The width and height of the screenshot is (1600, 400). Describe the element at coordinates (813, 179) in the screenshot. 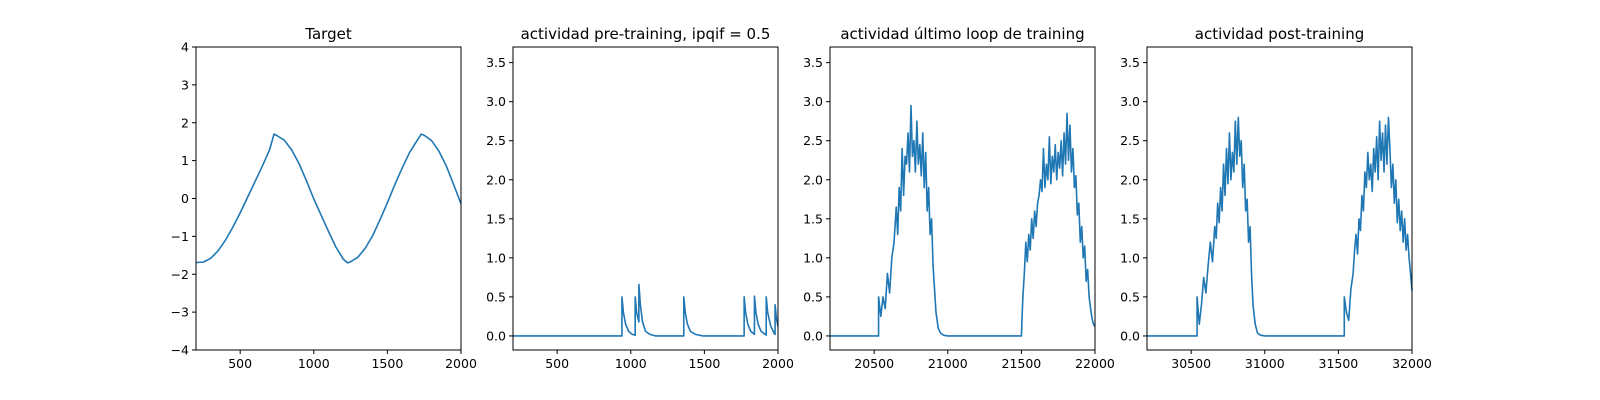

I see `subplot-last-training-loop-y-tick-label: 2.0` at that location.